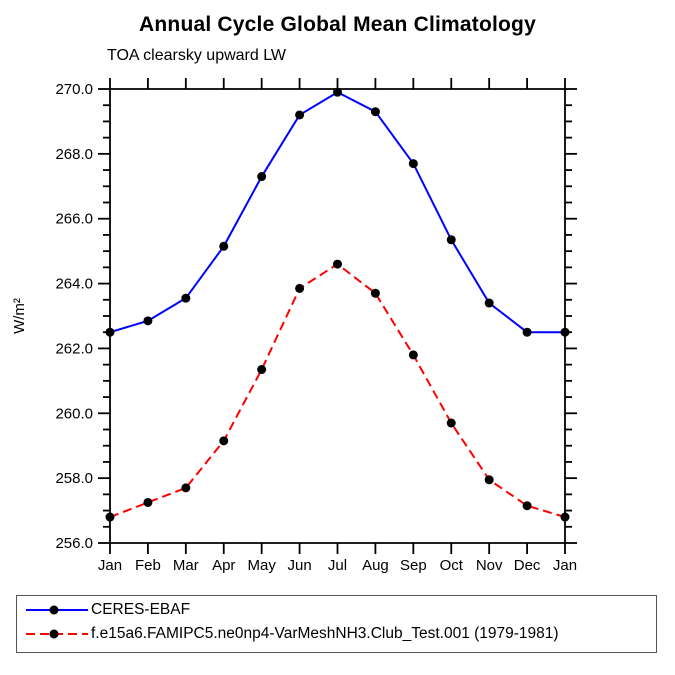  What do you see at coordinates (19, 316) in the screenshot?
I see `y-axis-title: W/m²` at bounding box center [19, 316].